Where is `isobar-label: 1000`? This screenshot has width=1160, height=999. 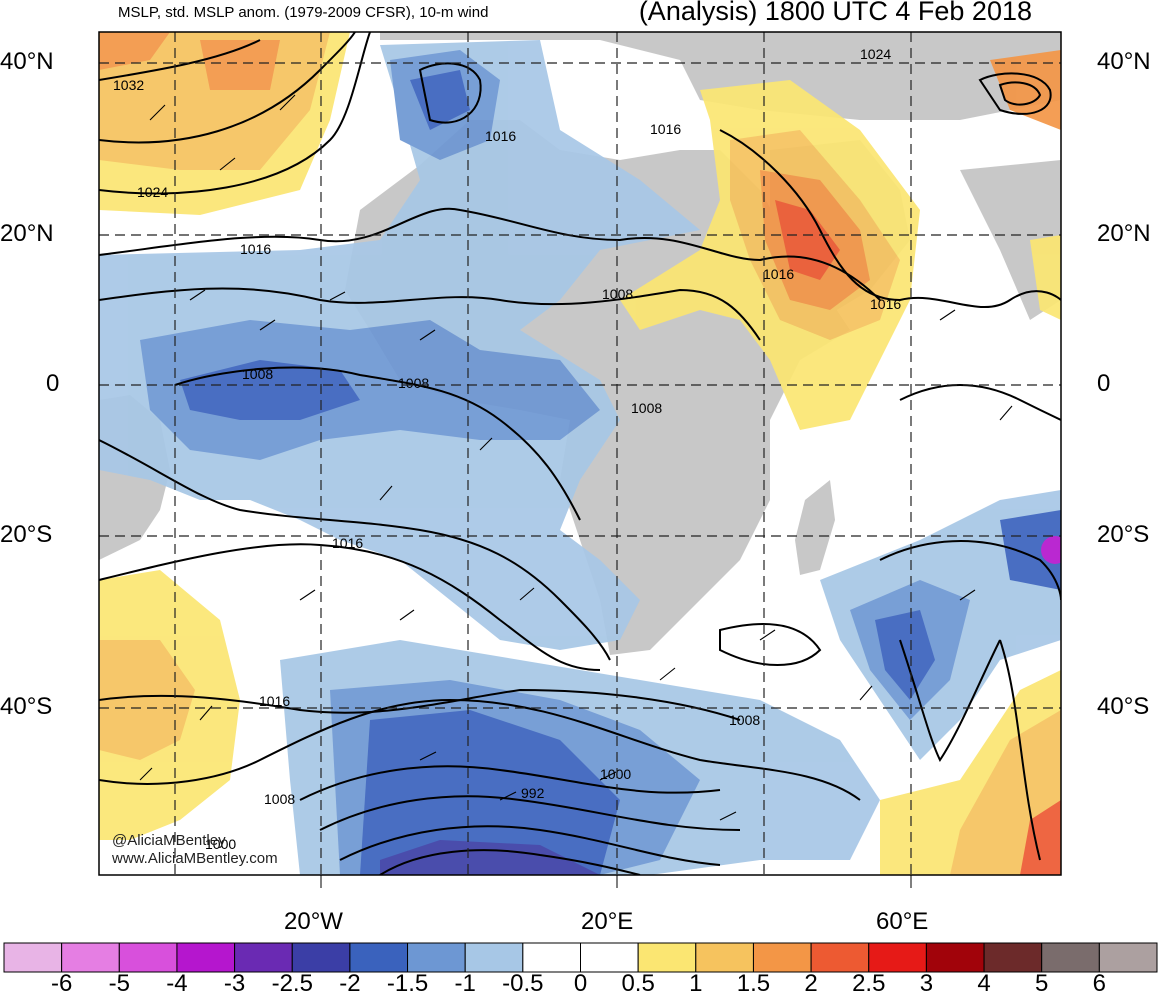
isobar-label: 1000 is located at coordinates (615, 774).